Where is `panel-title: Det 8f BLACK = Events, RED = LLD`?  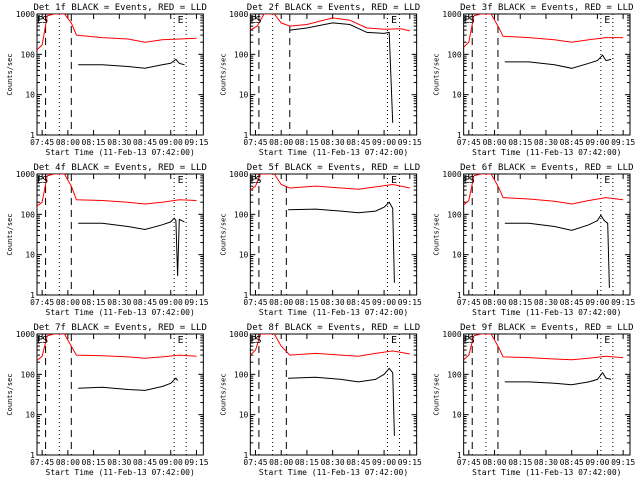
panel-title: Det 8f BLACK = Events, RED = LLD is located at coordinates (333, 328).